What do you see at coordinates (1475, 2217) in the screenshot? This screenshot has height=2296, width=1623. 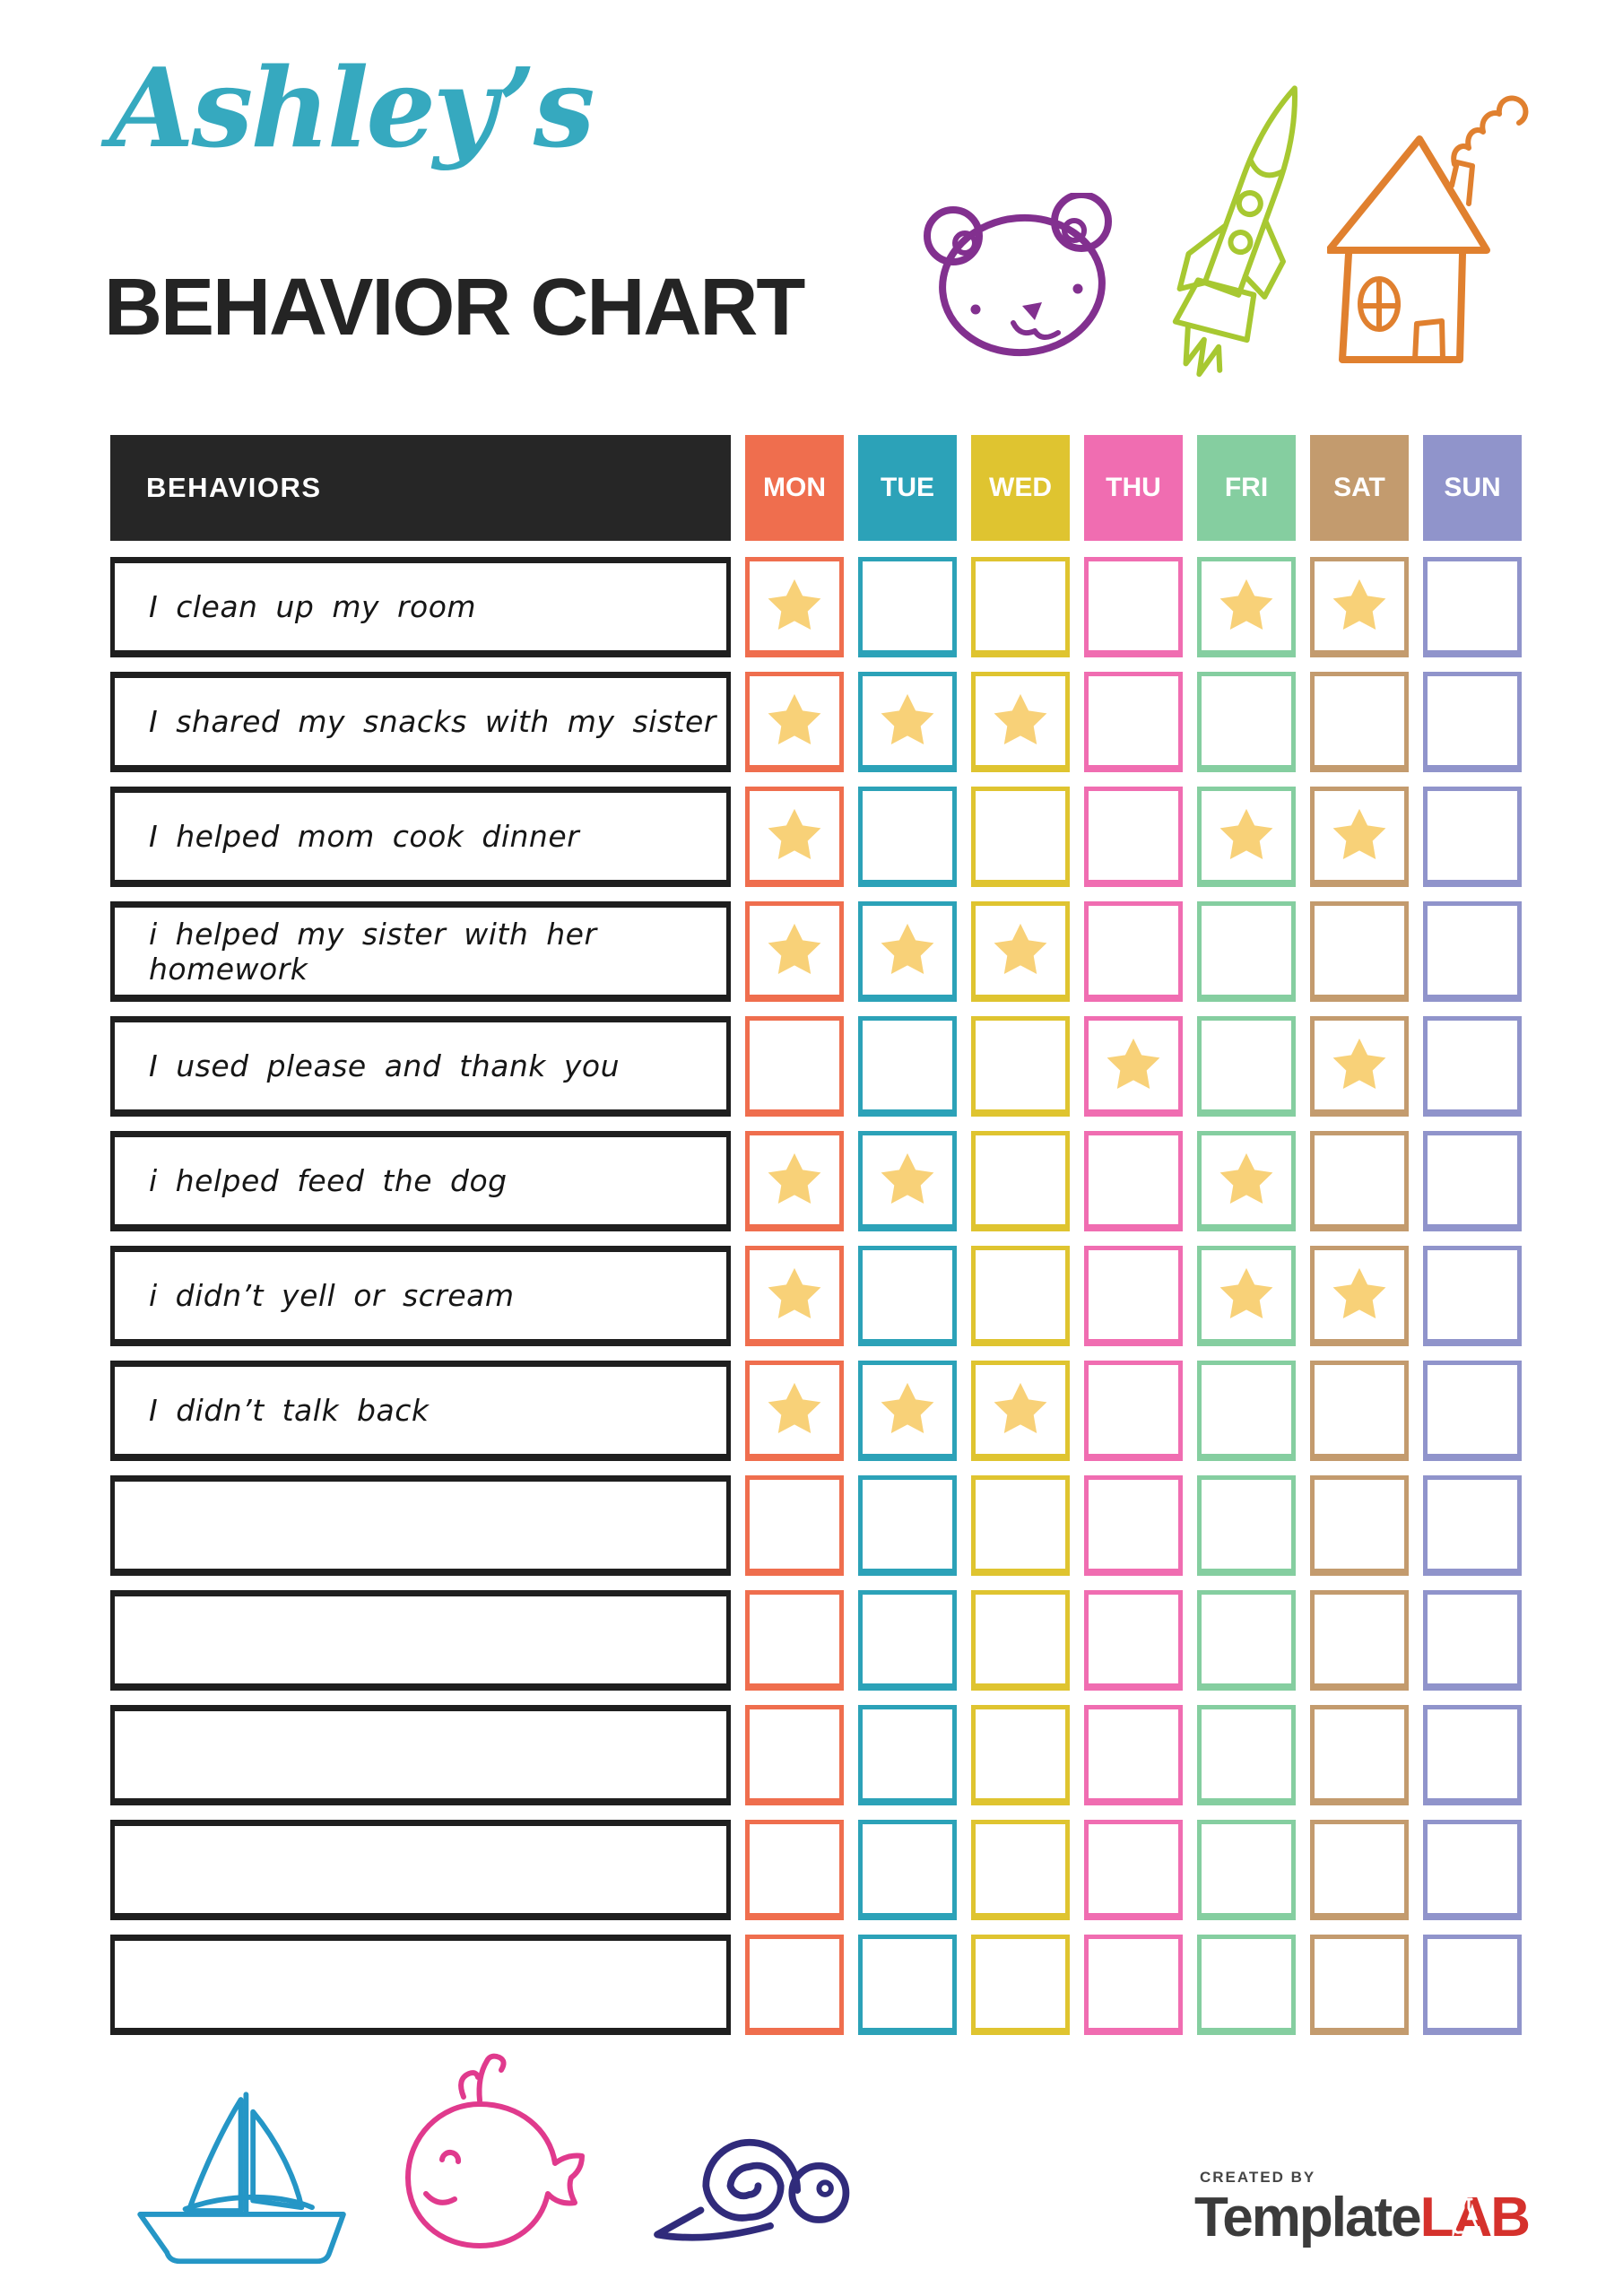 I see `brand-name-lab: LAB` at bounding box center [1475, 2217].